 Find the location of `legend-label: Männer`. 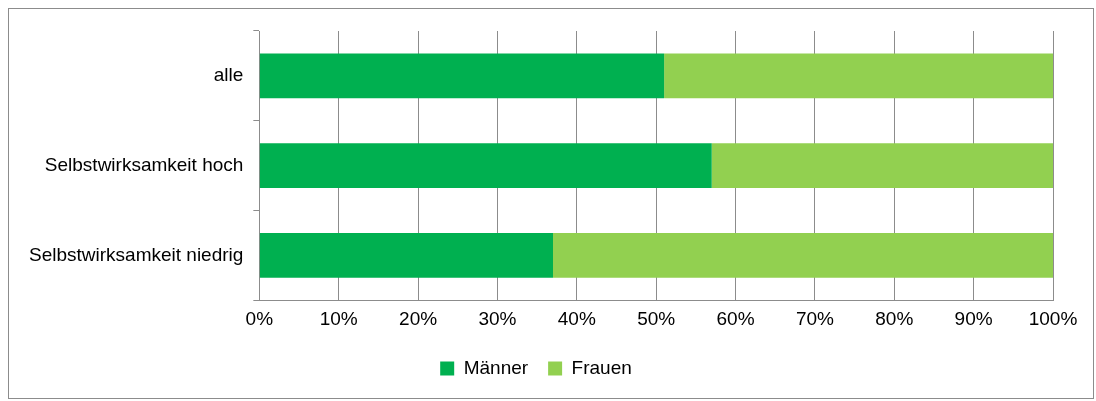

legend-label: Männer is located at coordinates (496, 367).